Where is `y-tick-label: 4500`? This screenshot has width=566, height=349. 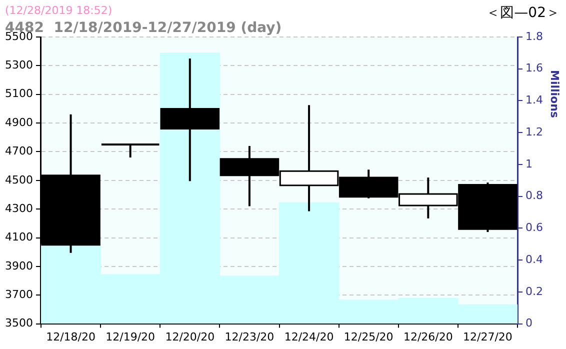
y-tick-label: 4500 is located at coordinates (18, 179).